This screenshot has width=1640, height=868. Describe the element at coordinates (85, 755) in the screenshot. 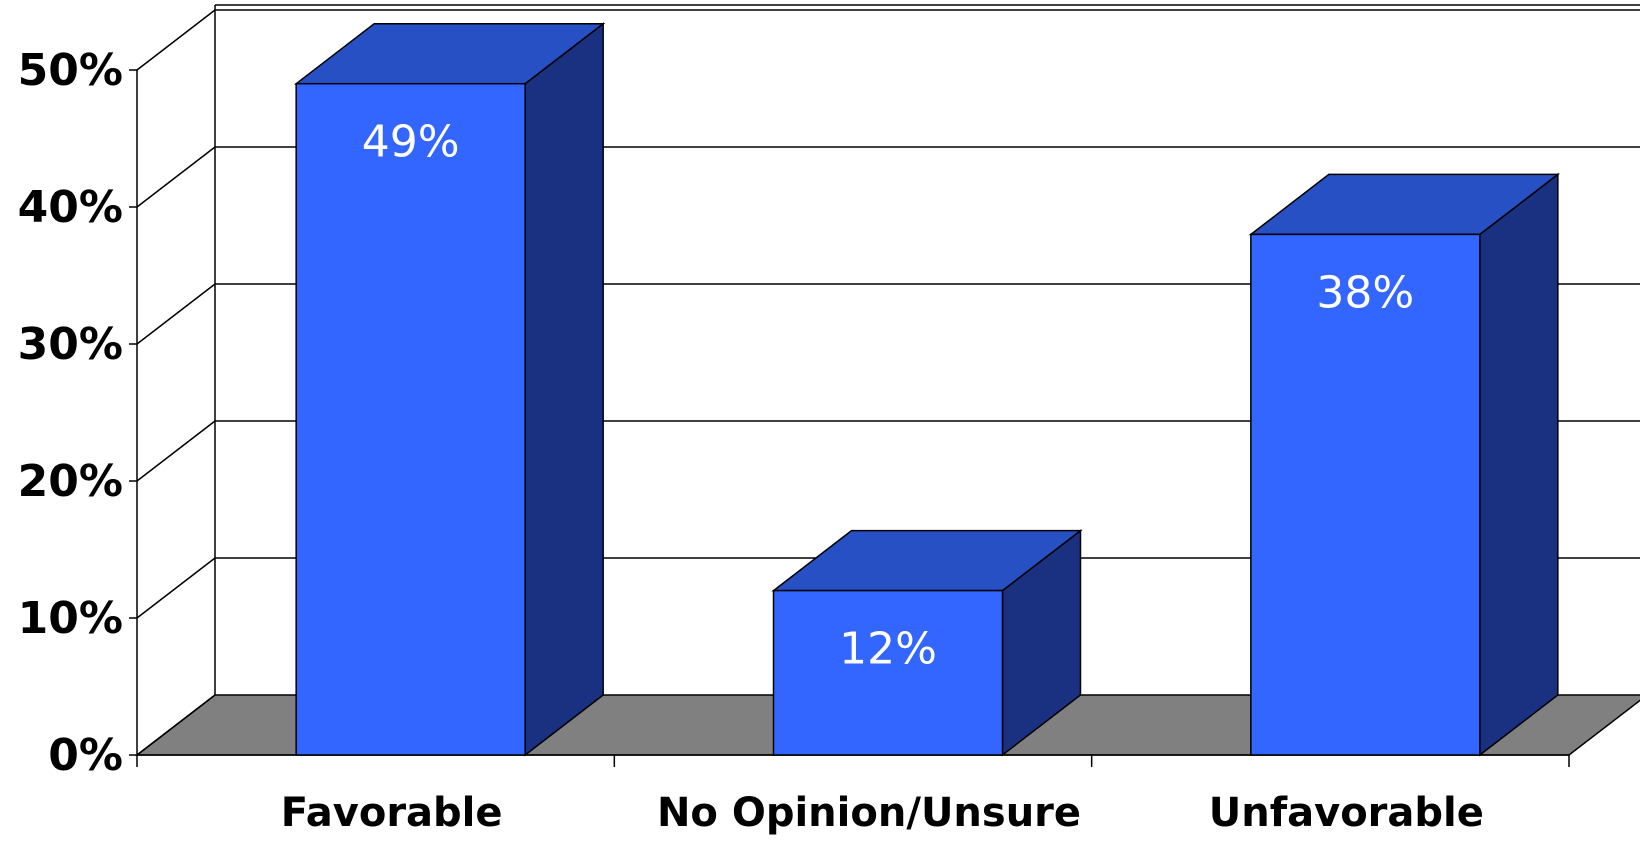

I see `y-tick-label: 0%` at that location.